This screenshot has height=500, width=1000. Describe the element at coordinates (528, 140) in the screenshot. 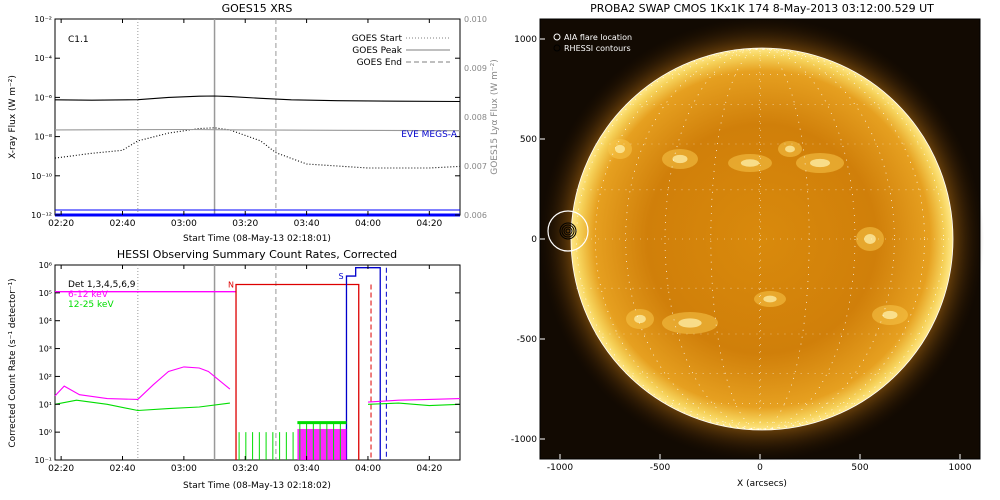

I see `y-tick-label: 500` at that location.